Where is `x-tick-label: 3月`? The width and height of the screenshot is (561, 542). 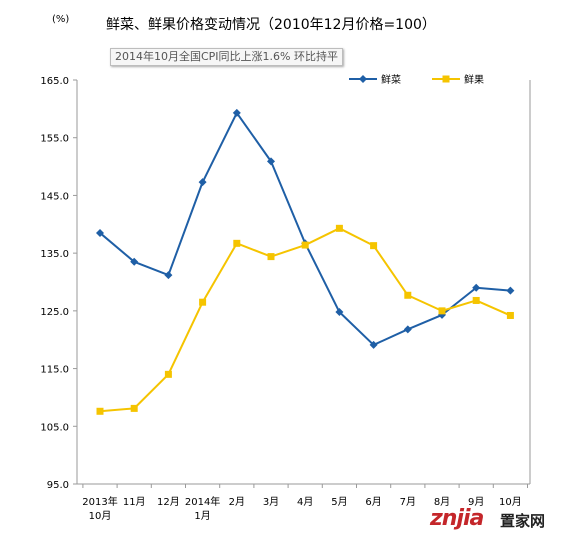
x-tick-label: 3月 is located at coordinates (271, 502).